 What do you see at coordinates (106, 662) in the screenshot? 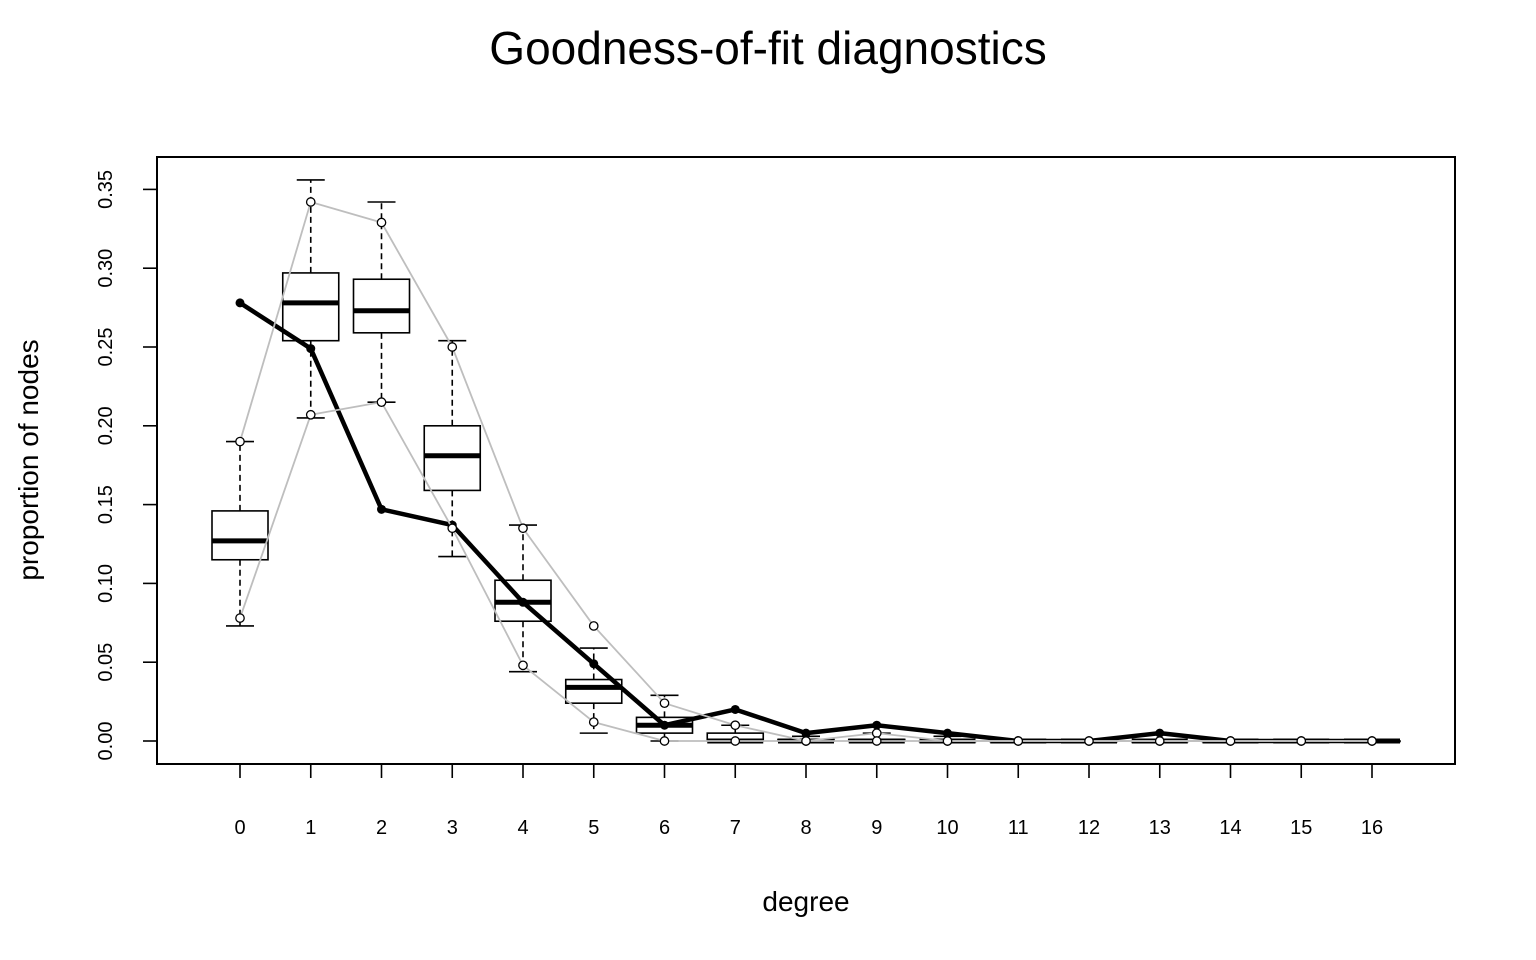
I see `y-tick-label: 0.05` at bounding box center [106, 662].